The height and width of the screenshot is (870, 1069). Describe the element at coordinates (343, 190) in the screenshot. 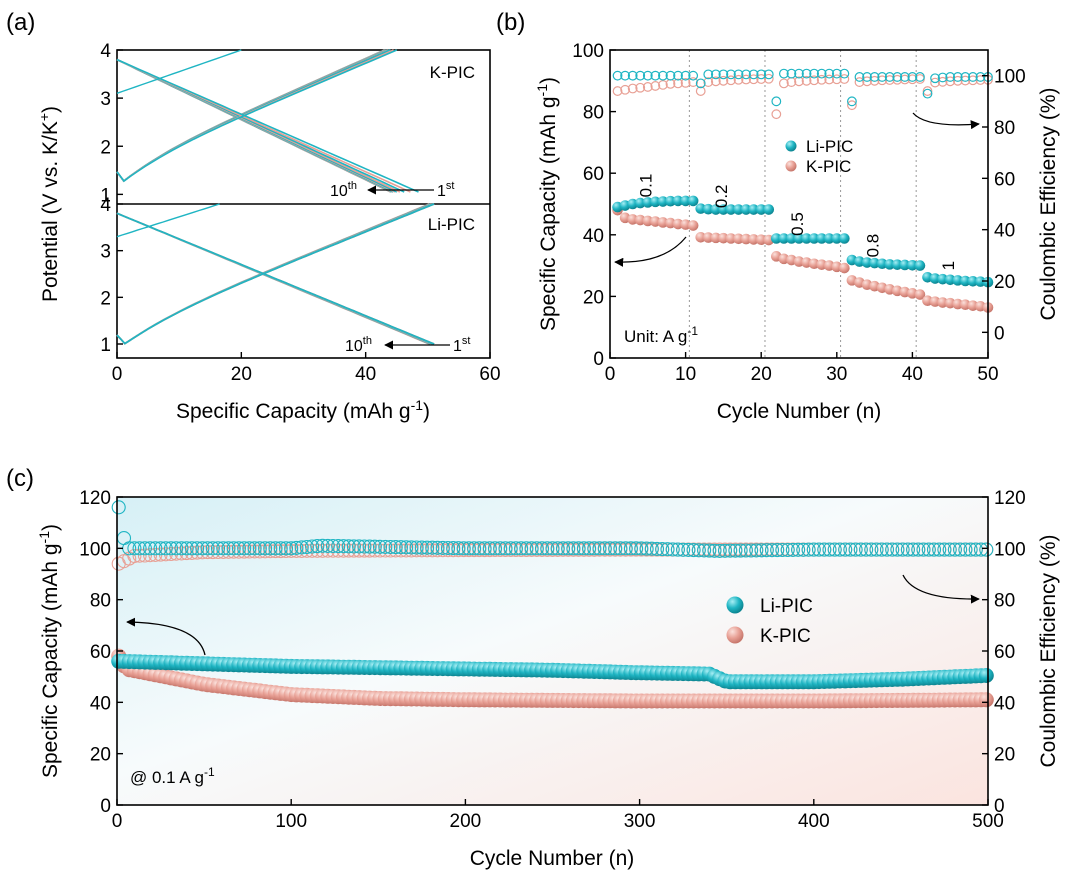

I see `svg-text: 10th` at that location.